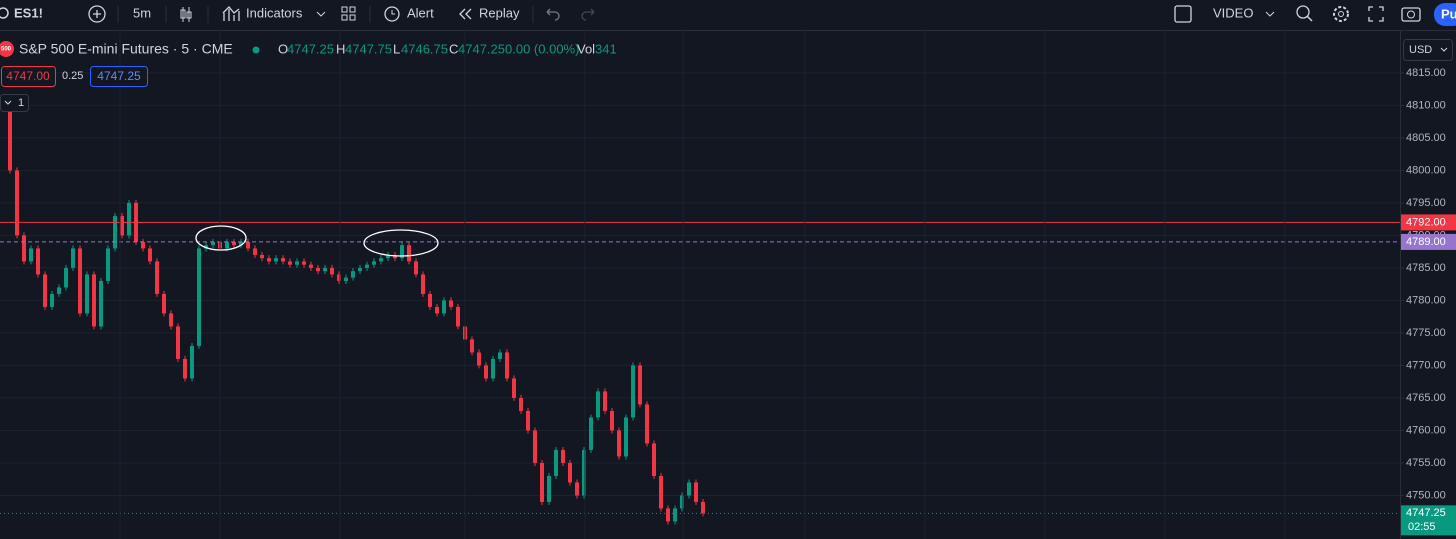  What do you see at coordinates (189, 15) in the screenshot?
I see `chart-type-icon` at bounding box center [189, 15].